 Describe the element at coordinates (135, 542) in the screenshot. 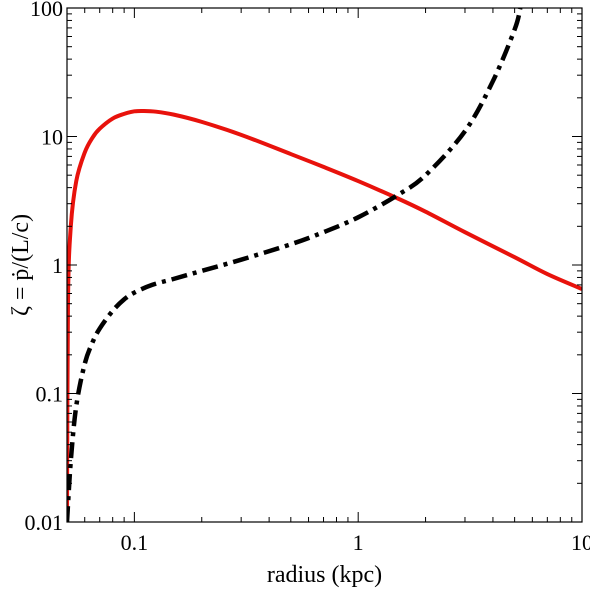

I see `x-tick-label: 0.1` at that location.